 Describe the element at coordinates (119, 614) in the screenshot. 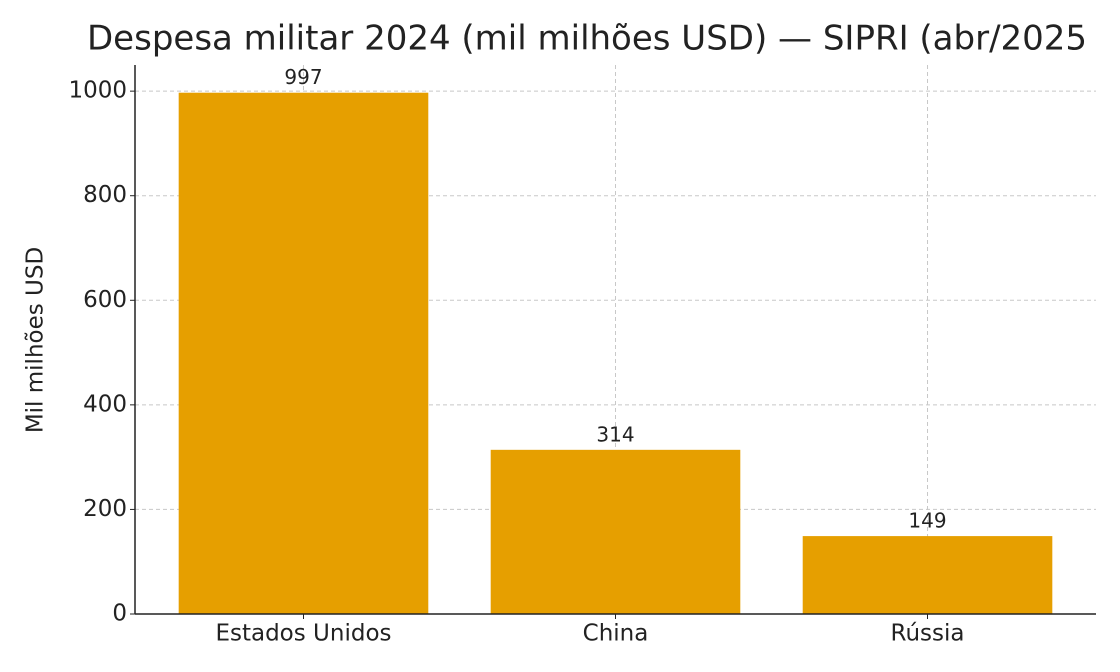

I see `y-tick-label: 0` at that location.